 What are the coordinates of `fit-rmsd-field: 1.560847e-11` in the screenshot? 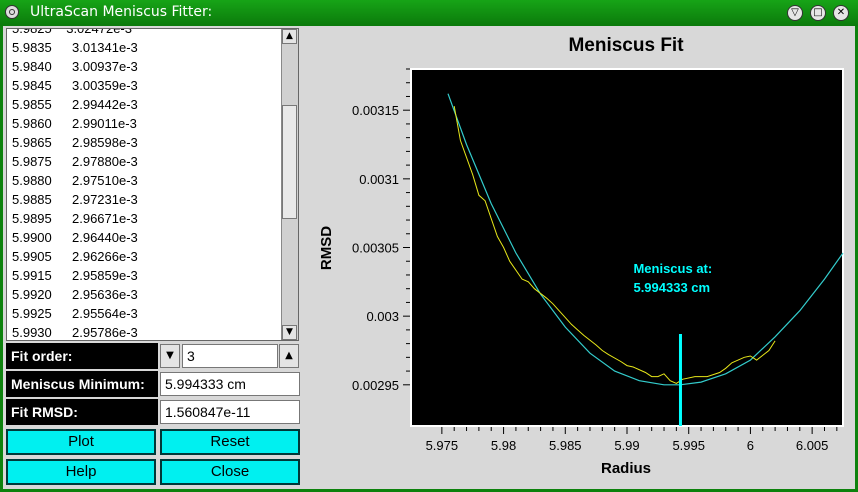 It's located at (230, 412).